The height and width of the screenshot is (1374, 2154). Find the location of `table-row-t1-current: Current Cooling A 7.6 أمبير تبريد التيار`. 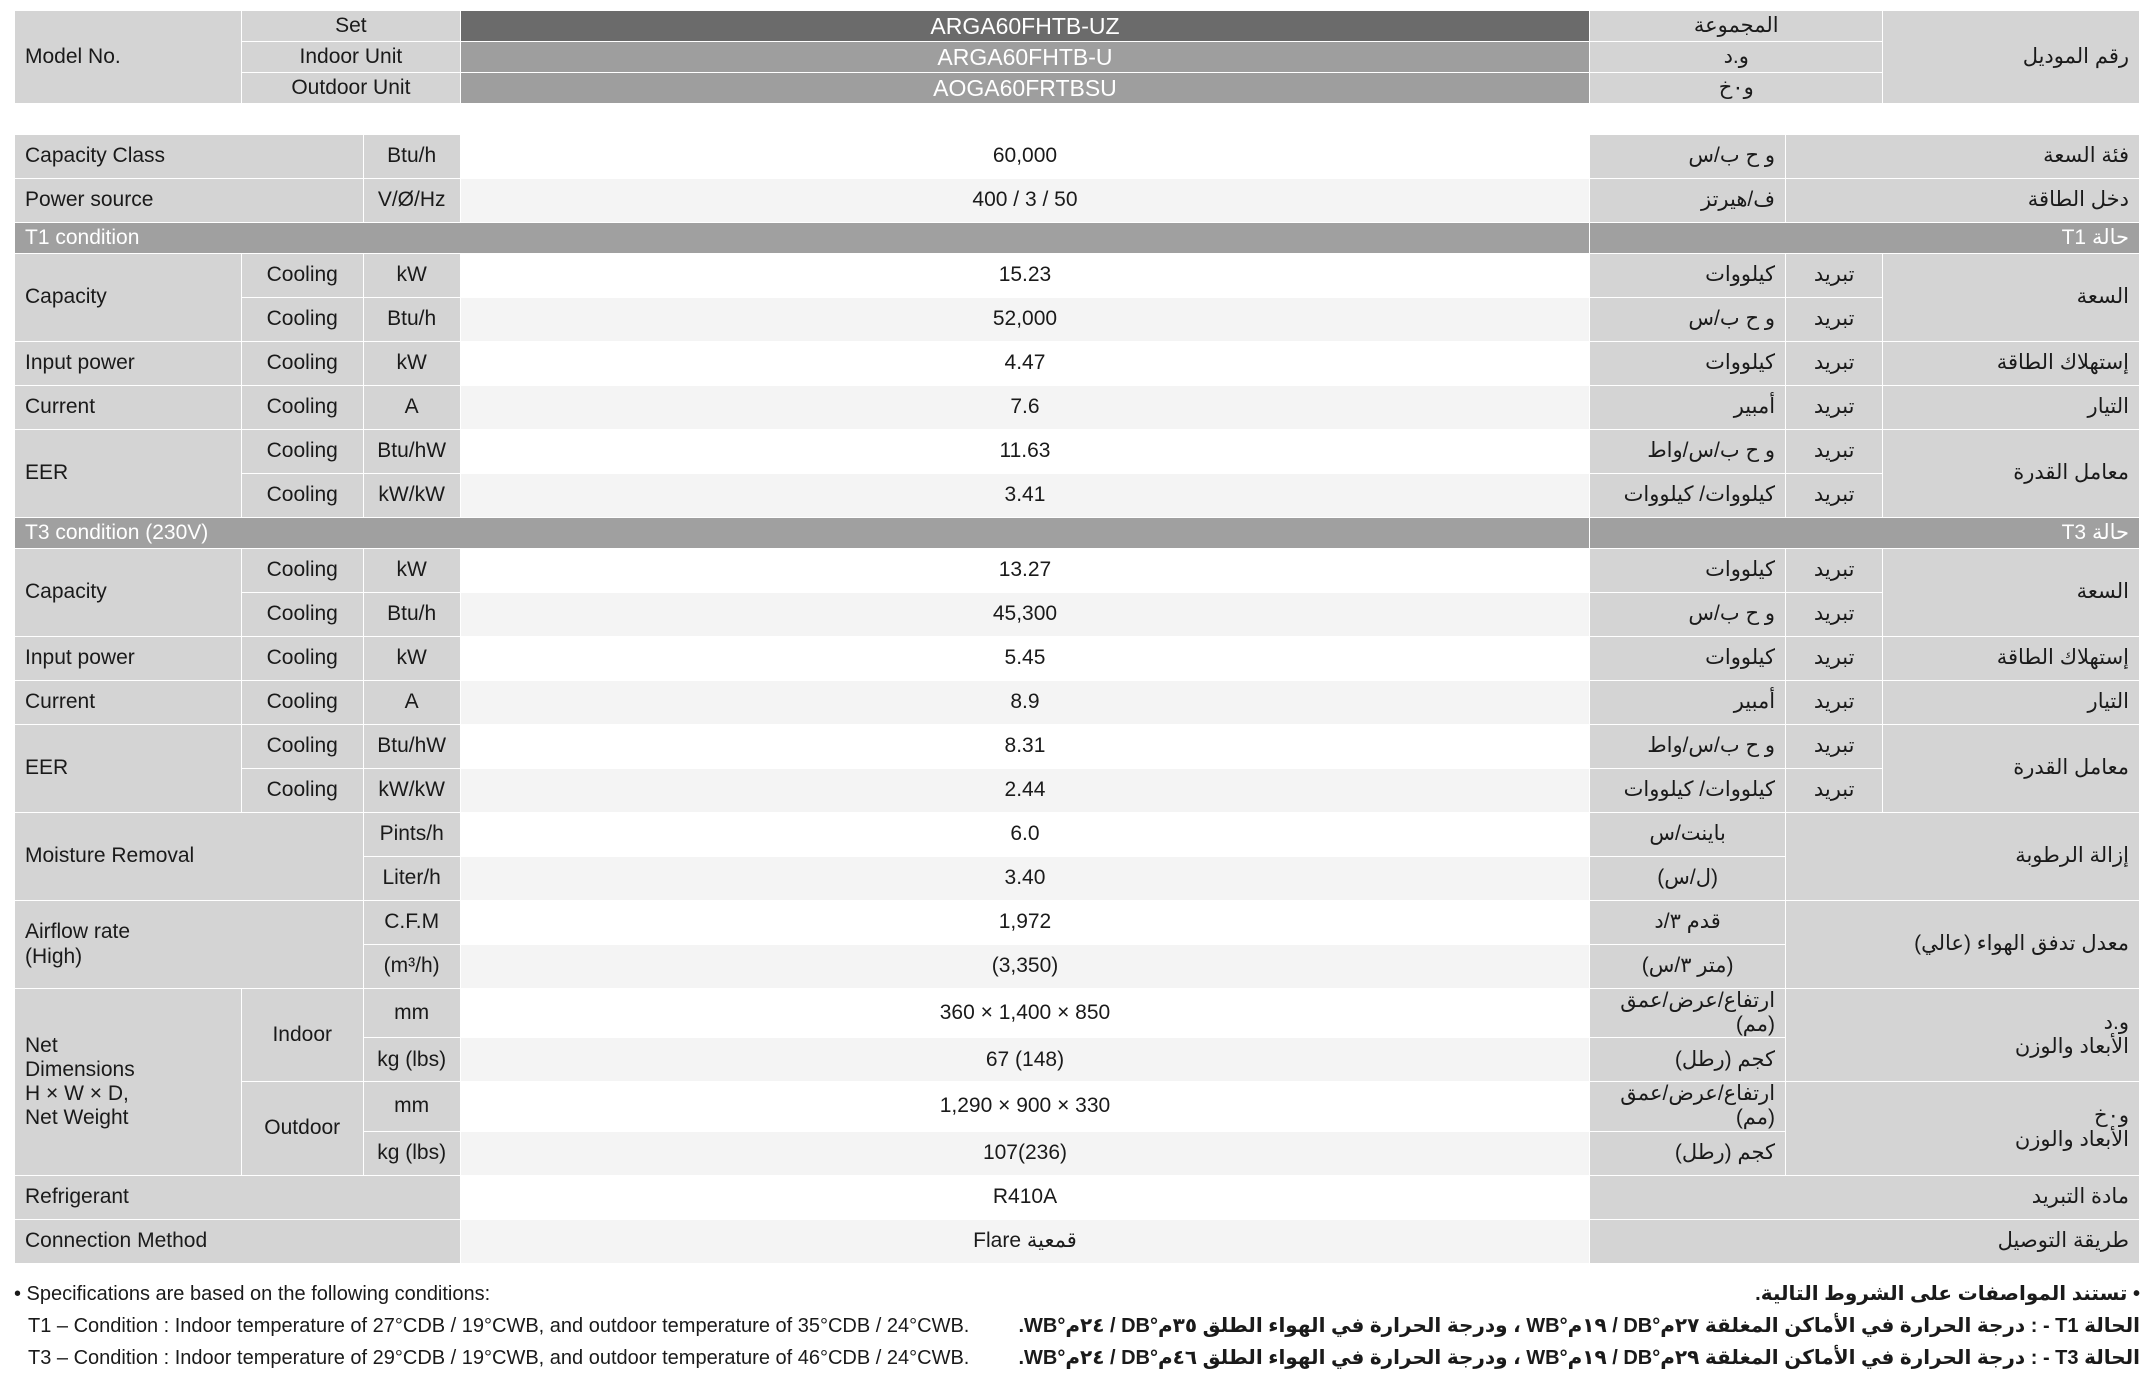

table-row-t1-current: Current Cooling A 7.6 أمبير تبريد التيار is located at coordinates (1077, 407).